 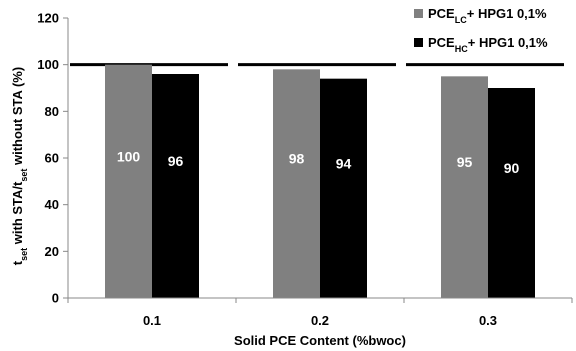 What do you see at coordinates (465, 162) in the screenshot?
I see `data-label: 95` at bounding box center [465, 162].